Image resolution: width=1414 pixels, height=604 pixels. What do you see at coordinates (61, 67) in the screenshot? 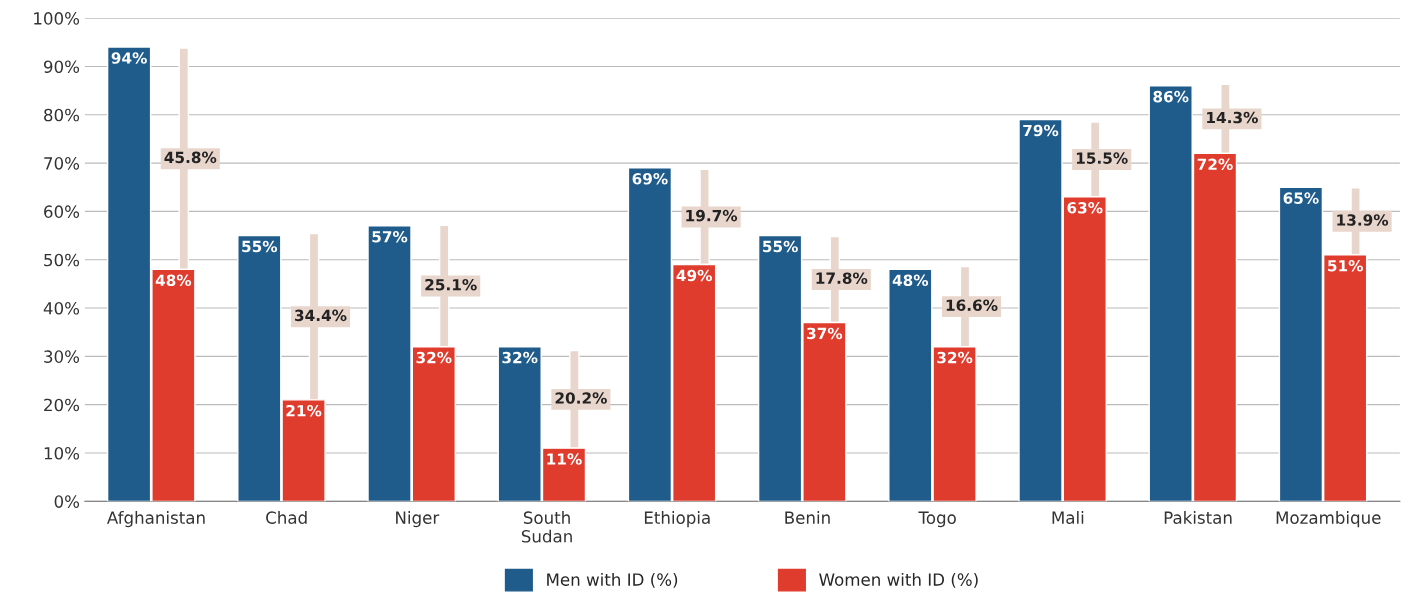
I see `y-tick-label: 90%` at bounding box center [61, 67].